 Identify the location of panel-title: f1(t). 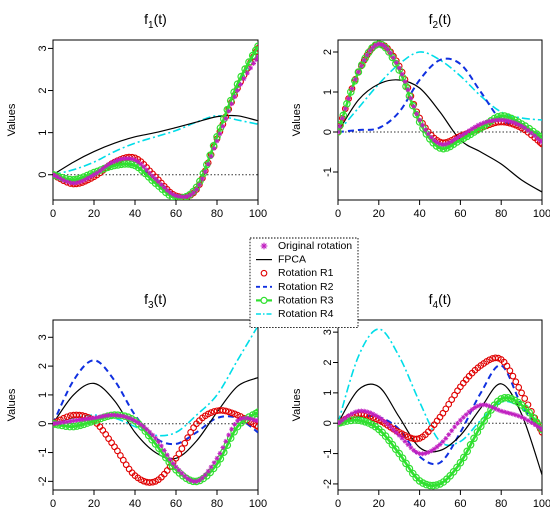
(155, 21).